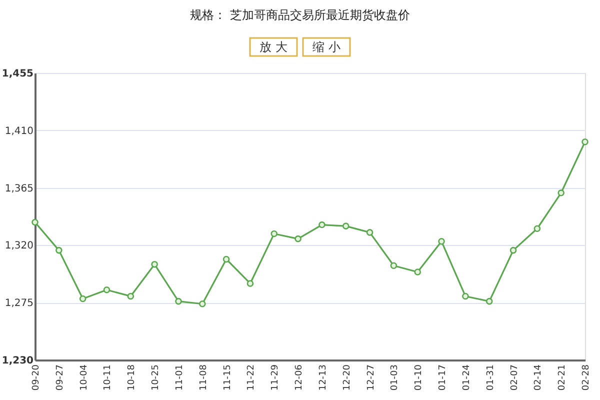 Image resolution: width=600 pixels, height=400 pixels. Describe the element at coordinates (19, 246) in the screenshot. I see `y-tick-label: 1,320` at that location.